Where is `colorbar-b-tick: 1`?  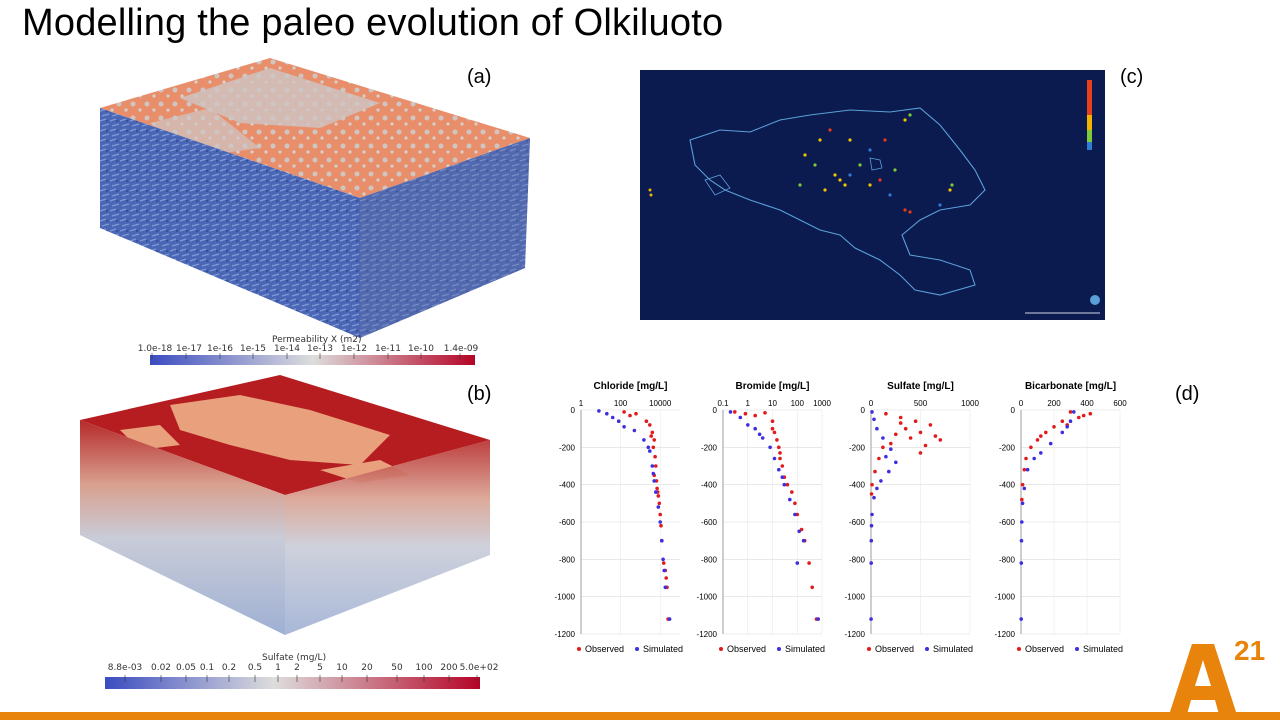
colorbar-b-tick: 1 is located at coordinates (278, 668).